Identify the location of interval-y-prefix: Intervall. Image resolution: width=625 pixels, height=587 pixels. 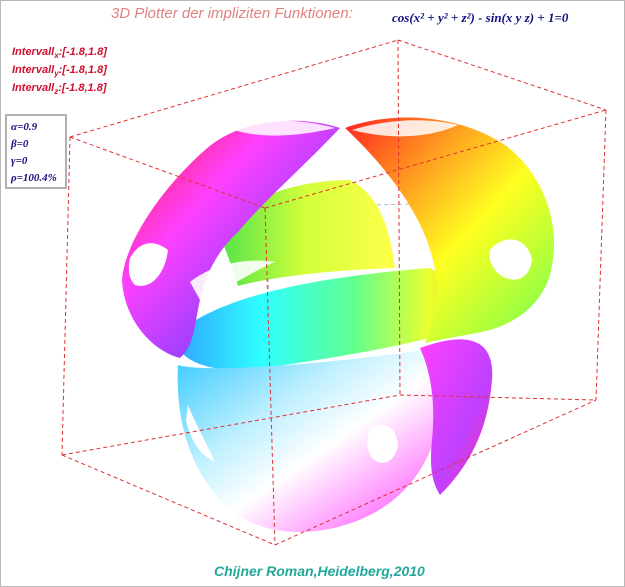
(33, 70).